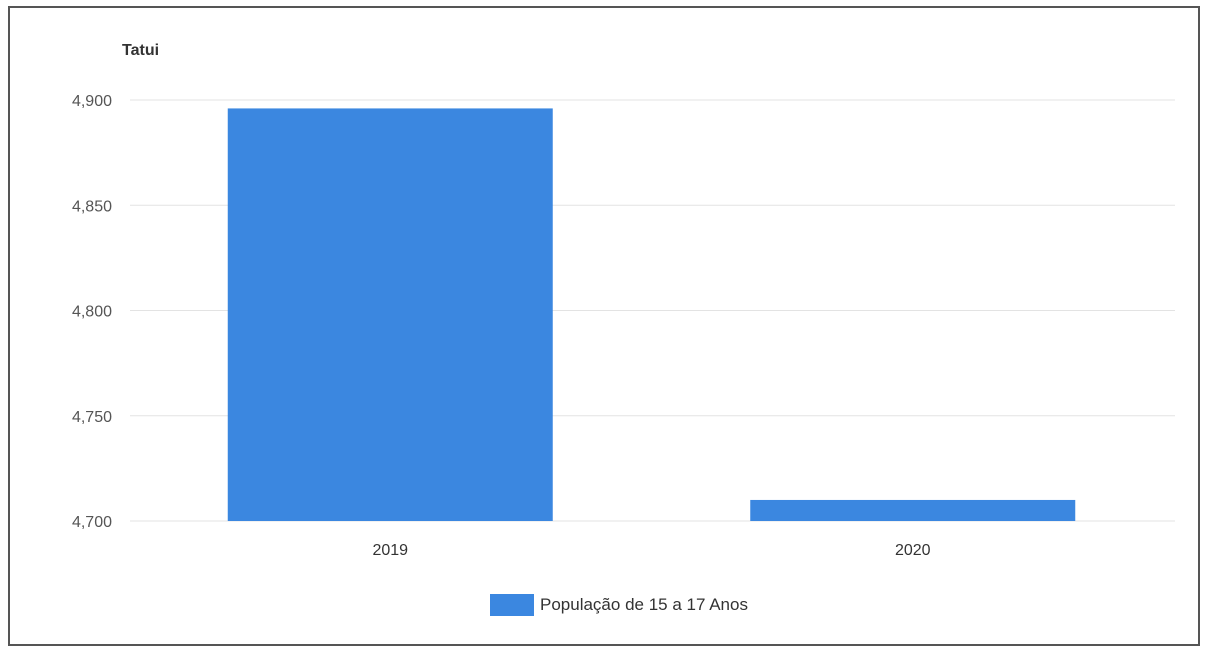 The image size is (1205, 646). I want to click on y-tick-label: 4,800, so click(92, 312).